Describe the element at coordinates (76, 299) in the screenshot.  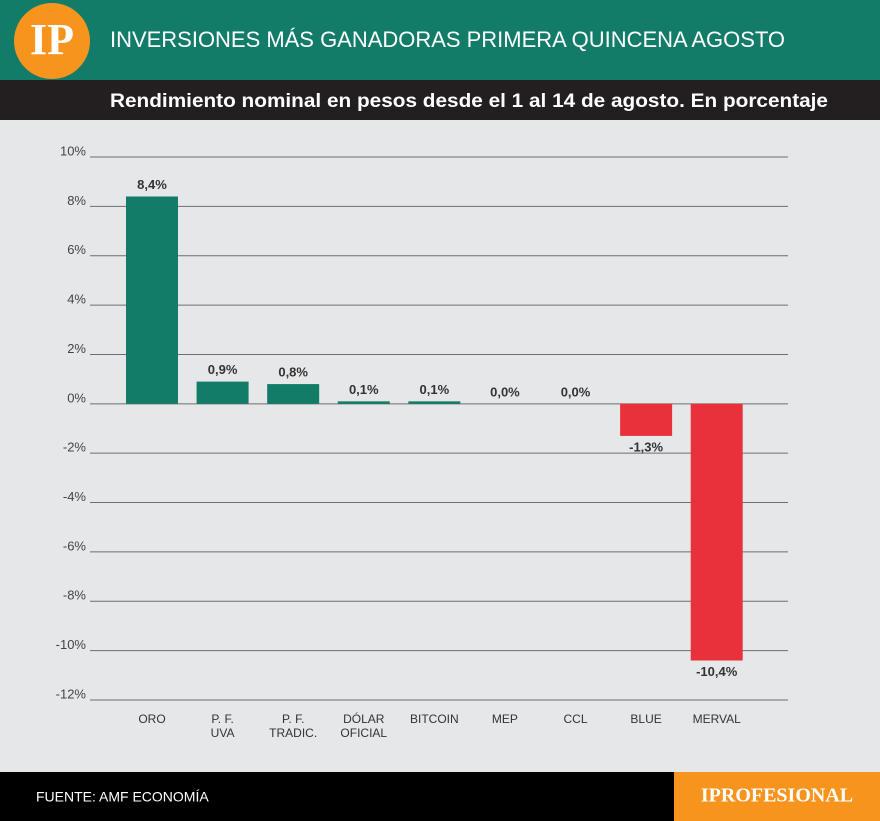
I see `y-tick-label: 4%` at that location.